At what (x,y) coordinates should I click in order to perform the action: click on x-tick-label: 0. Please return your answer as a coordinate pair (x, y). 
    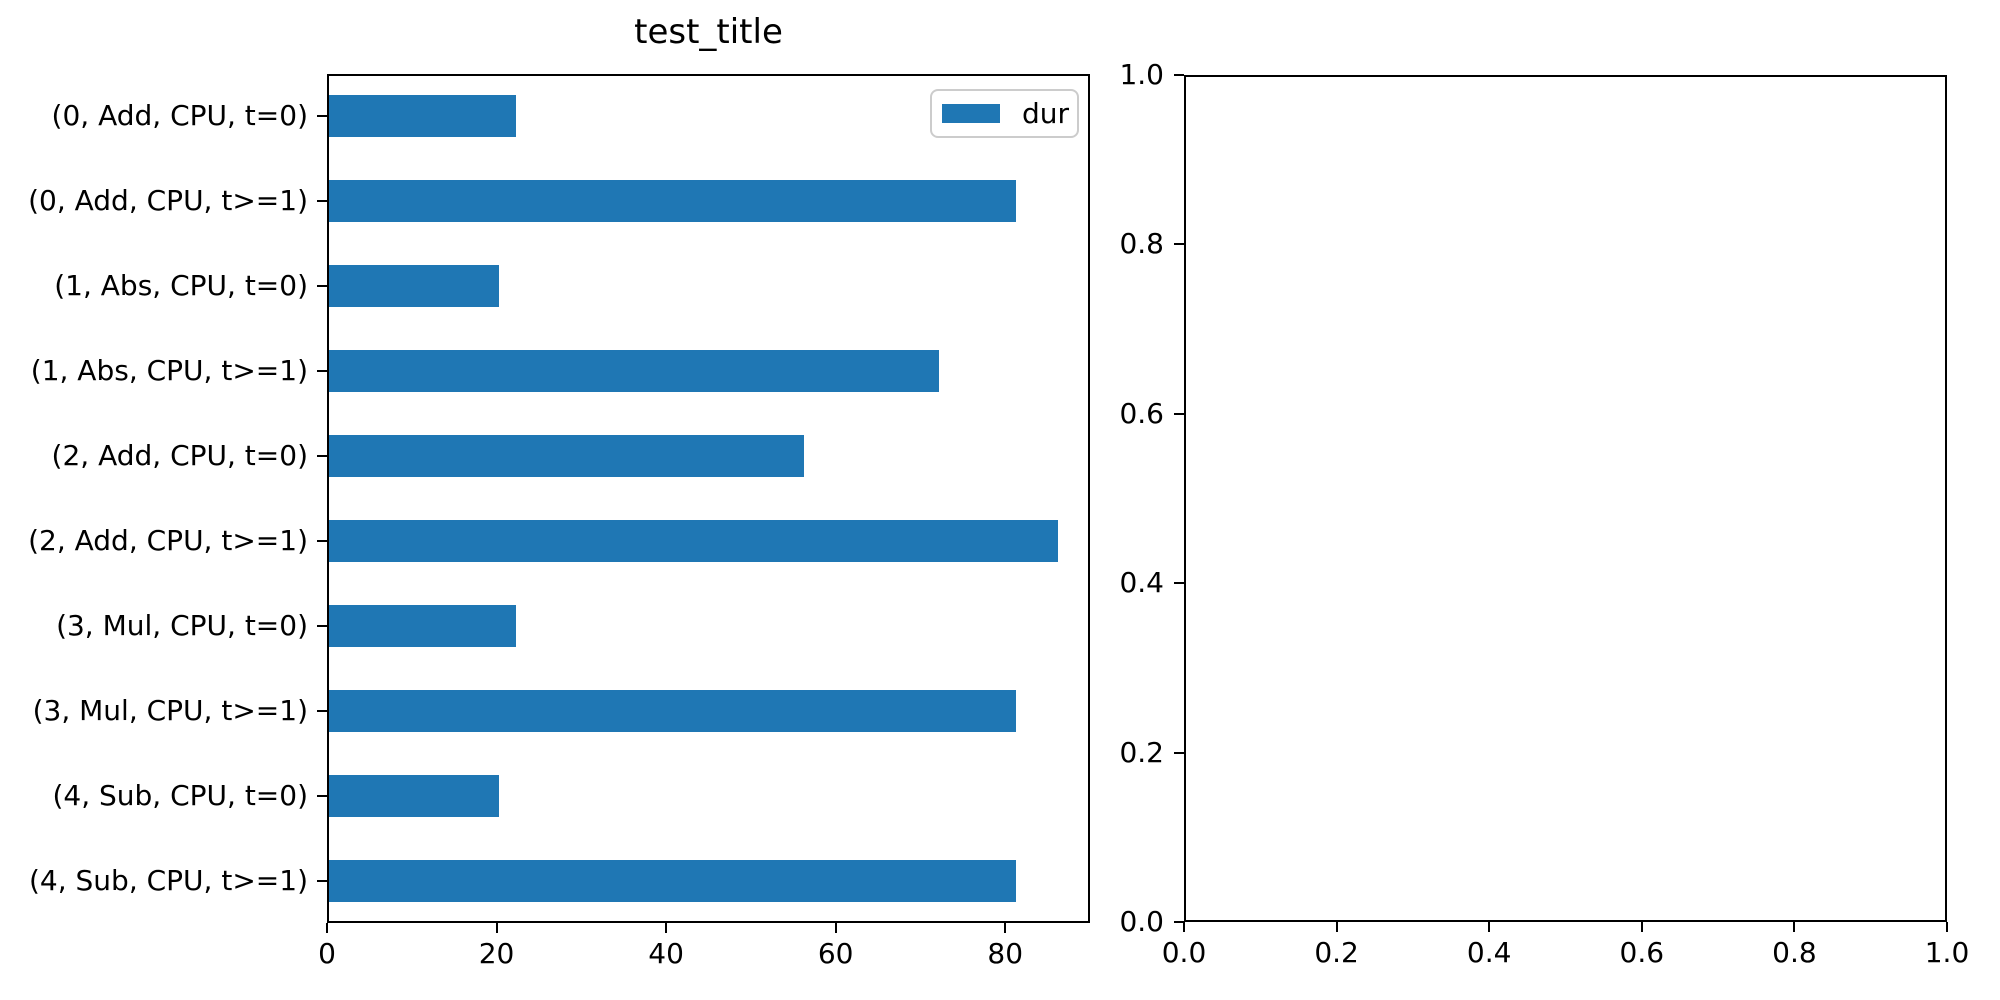
    Looking at the image, I should click on (327, 953).